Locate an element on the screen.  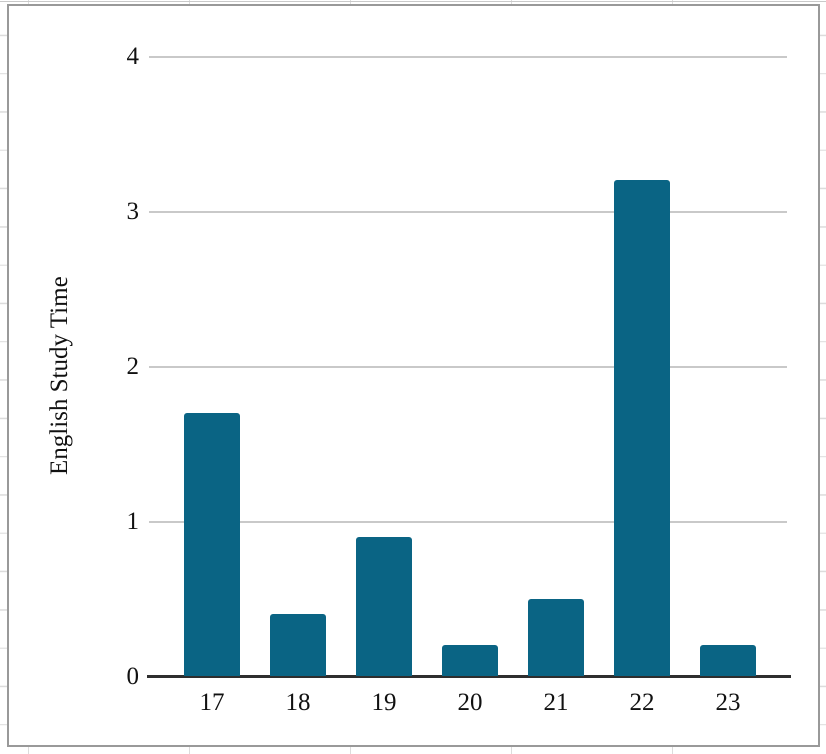
x-tick-label: 17 is located at coordinates (212, 702).